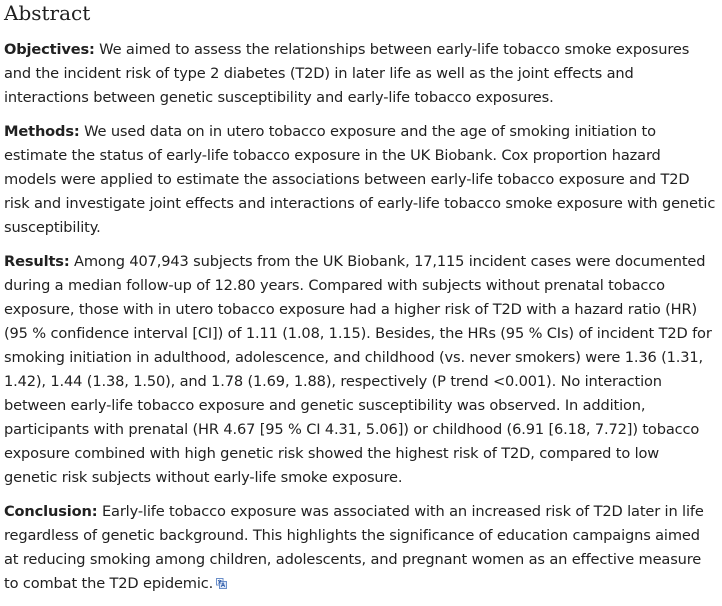 Image resolution: width=722 pixels, height=606 pixels. I want to click on abstract-heading: Abstract, so click(47, 13).